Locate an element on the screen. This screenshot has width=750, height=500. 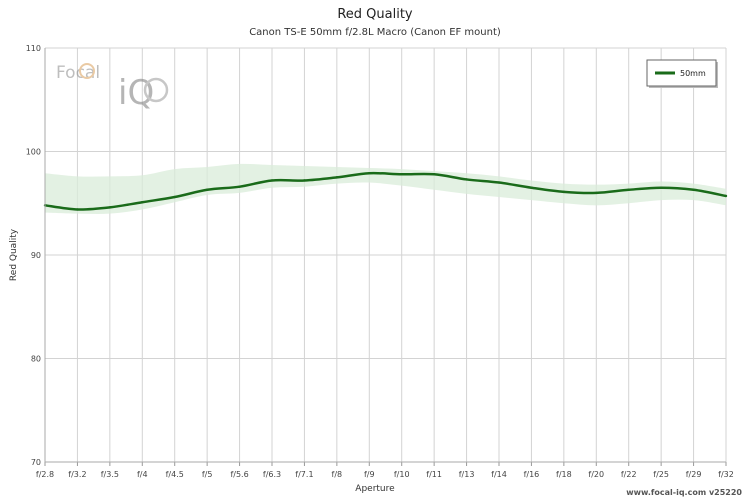
x-tick-label: f/16 is located at coordinates (532, 474).